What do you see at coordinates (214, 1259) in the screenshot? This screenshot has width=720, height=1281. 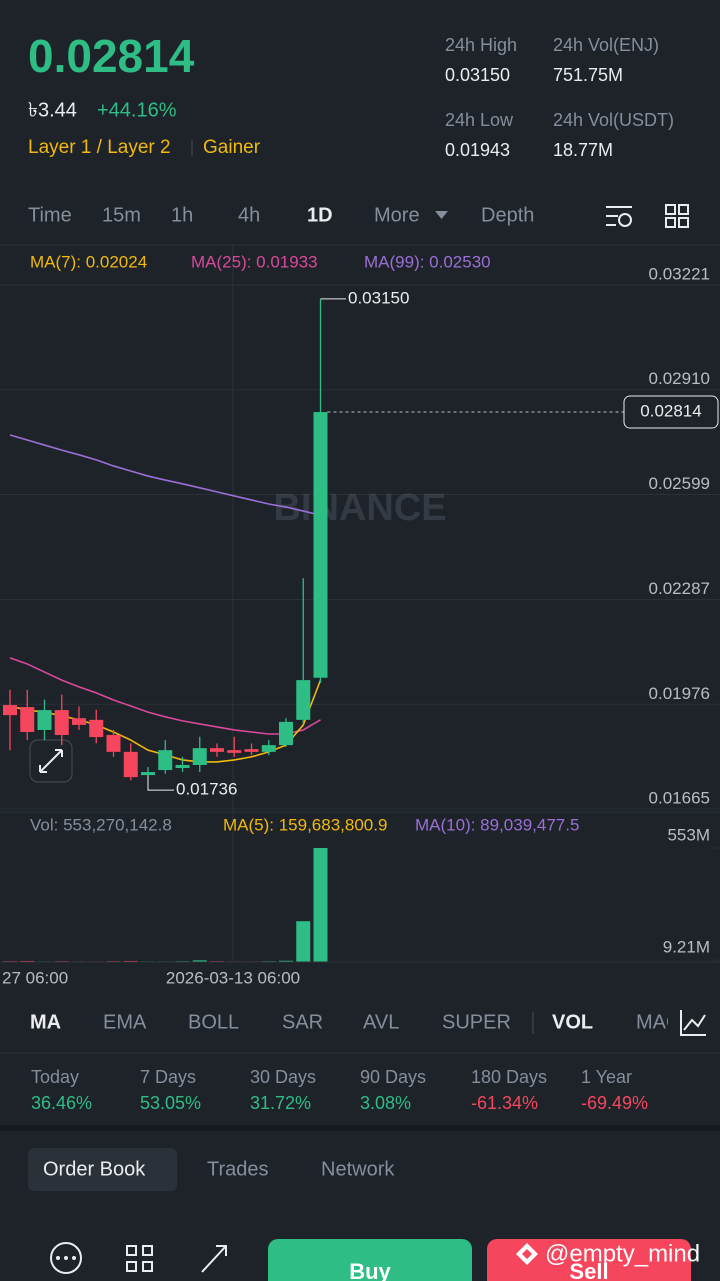 I see `trade-icon` at bounding box center [214, 1259].